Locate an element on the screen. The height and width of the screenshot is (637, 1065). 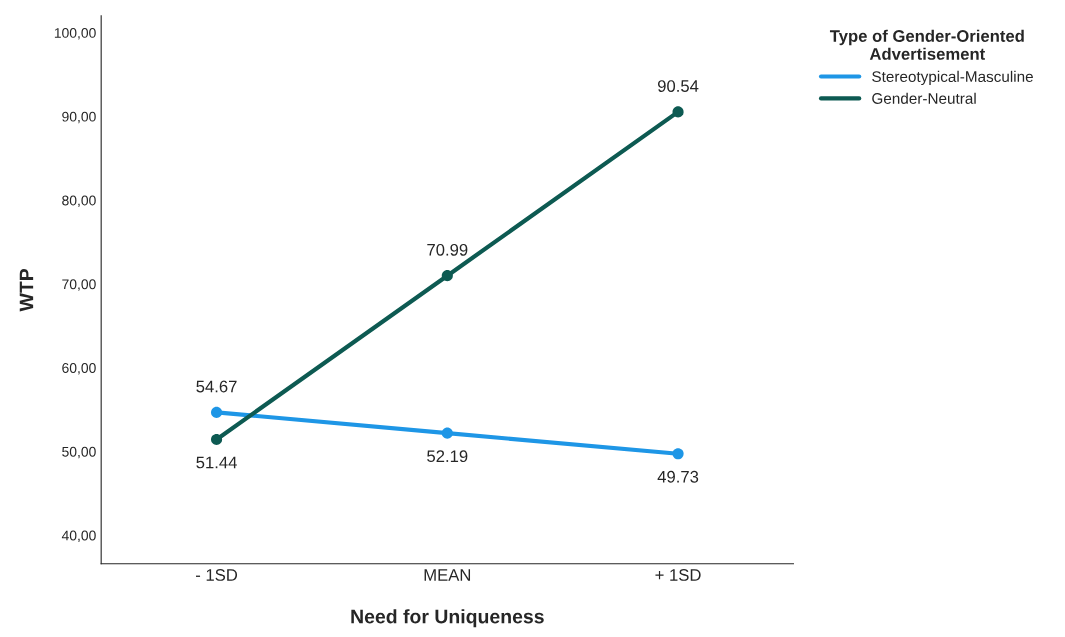
data-label: 52.19 is located at coordinates (447, 456).